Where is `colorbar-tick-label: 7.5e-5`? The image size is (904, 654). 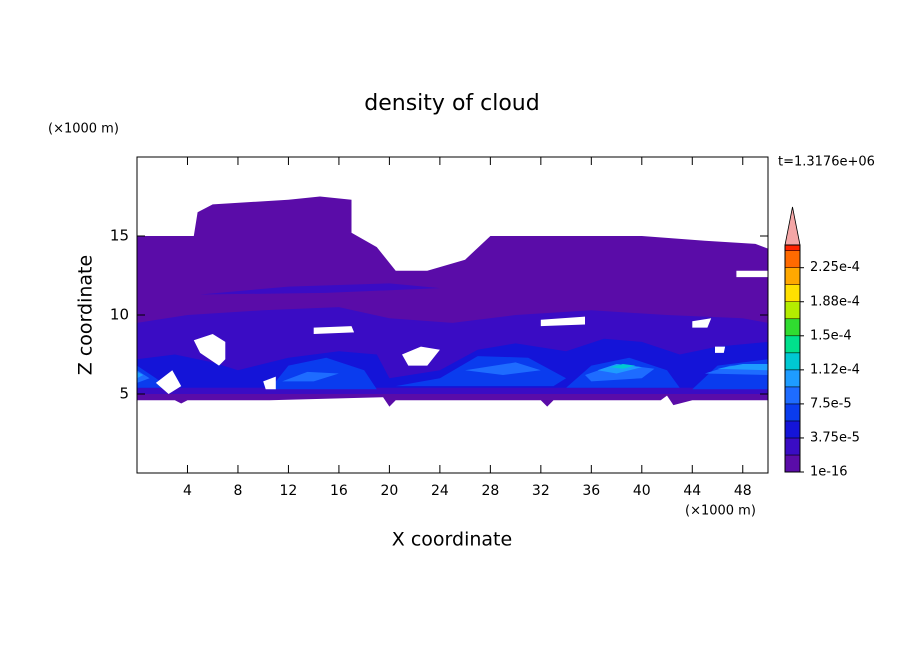 colorbar-tick-label: 7.5e-5 is located at coordinates (831, 403).